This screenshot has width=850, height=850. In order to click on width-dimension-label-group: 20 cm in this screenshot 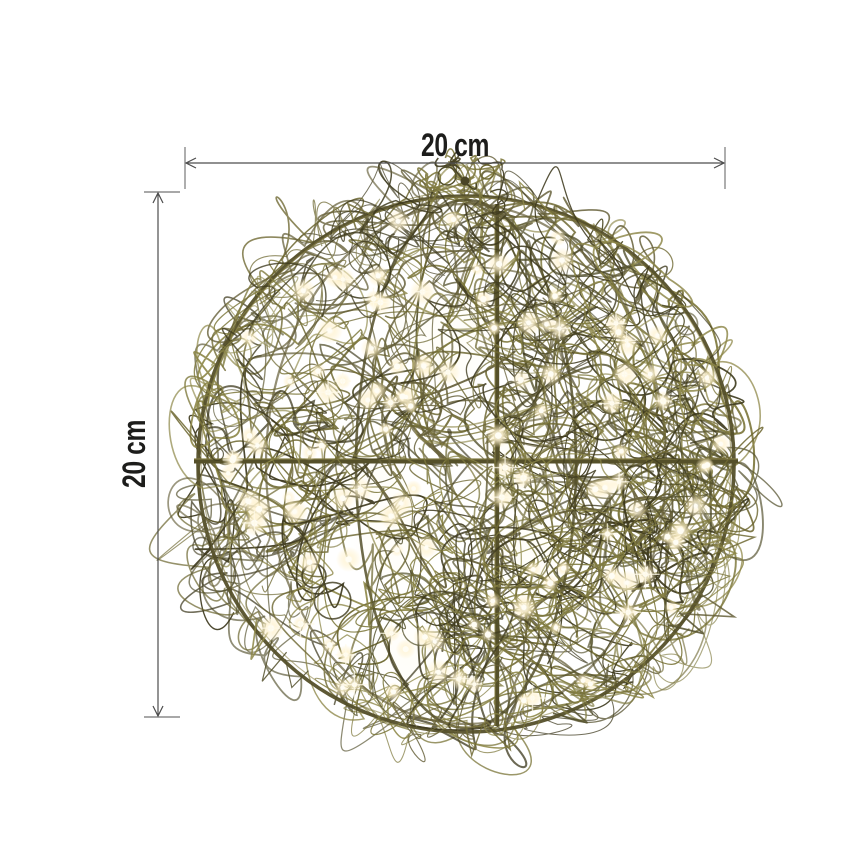, I will do `click(455, 145)`.